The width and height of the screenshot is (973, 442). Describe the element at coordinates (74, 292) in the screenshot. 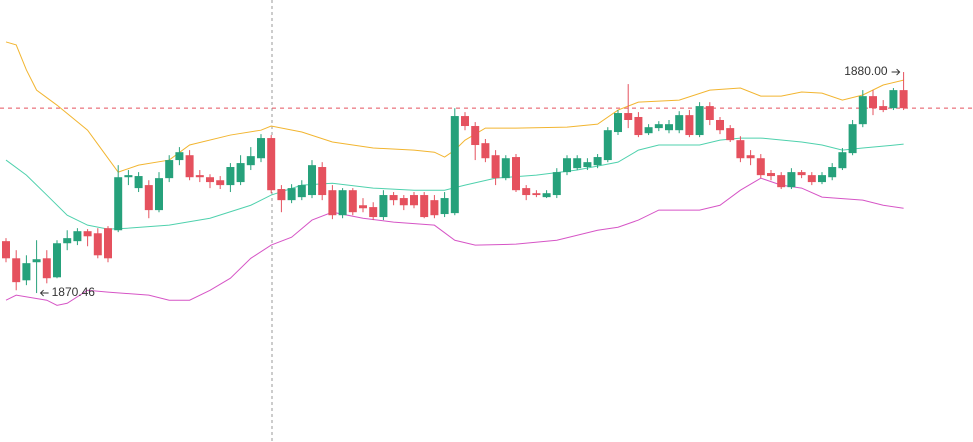

I see `min-label: 1870.46` at that location.